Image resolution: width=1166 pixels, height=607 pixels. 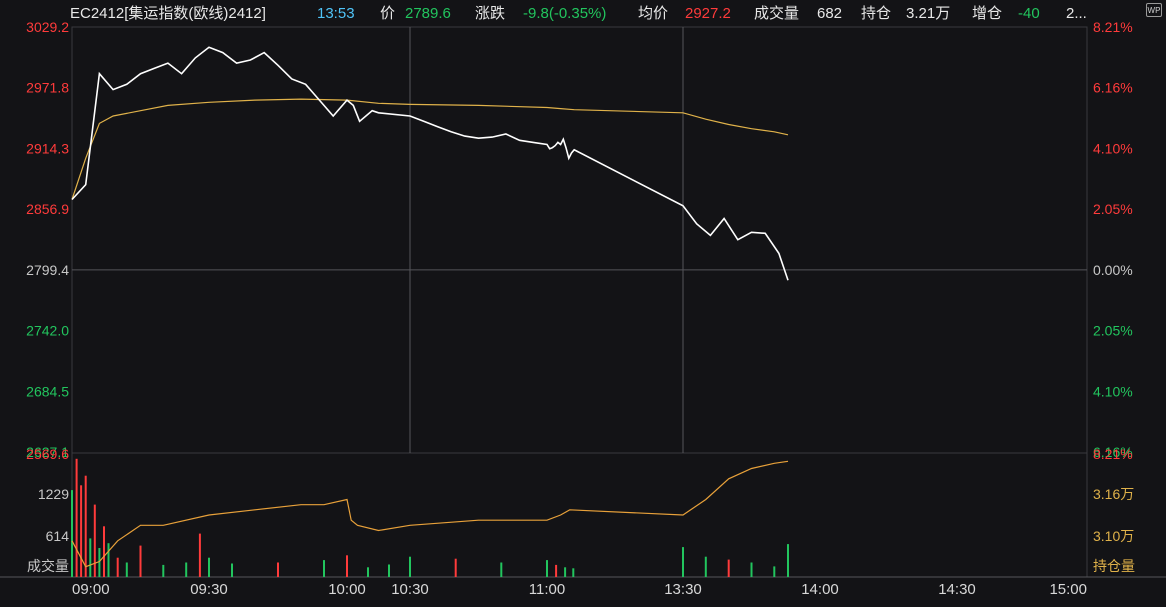 What do you see at coordinates (387, 13) in the screenshot?
I see `price-label: 价` at bounding box center [387, 13].